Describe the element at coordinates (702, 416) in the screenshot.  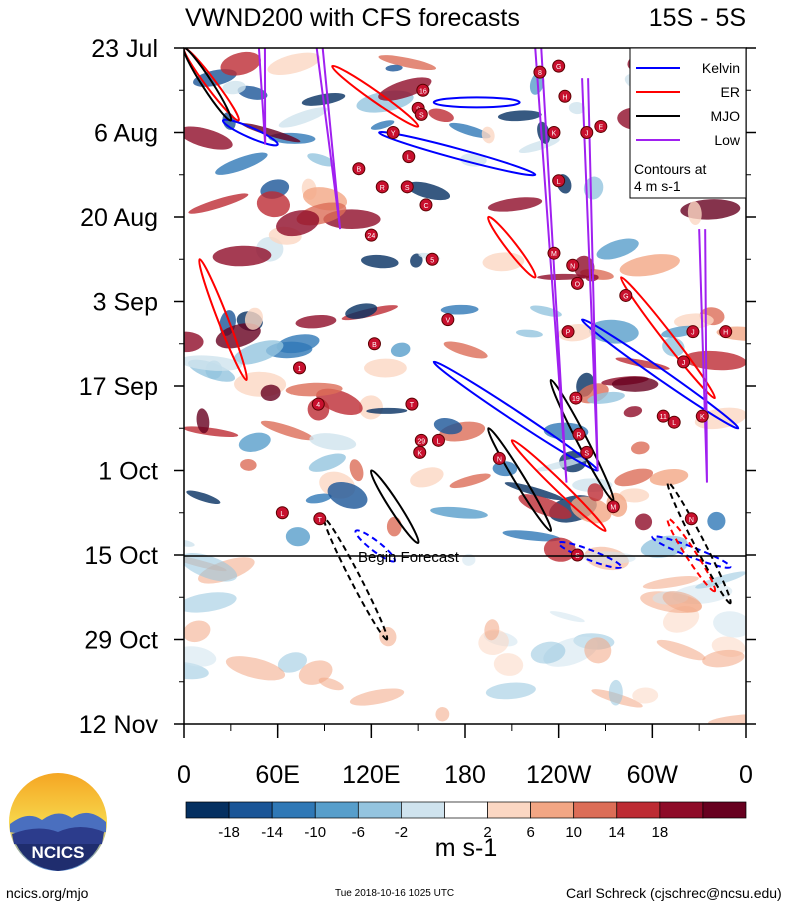
I see `cyclone-marker: K` at that location.